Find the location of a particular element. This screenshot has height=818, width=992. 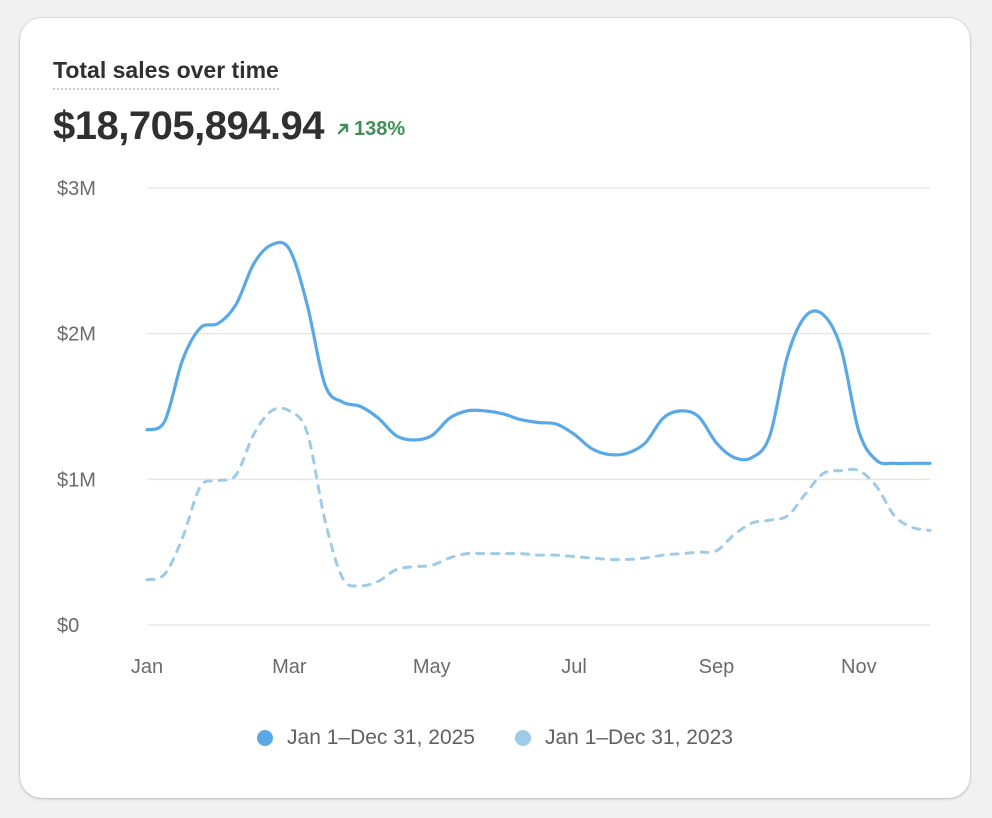

legend-label-current: Jan 1–Dec 31, 2025 is located at coordinates (381, 737).